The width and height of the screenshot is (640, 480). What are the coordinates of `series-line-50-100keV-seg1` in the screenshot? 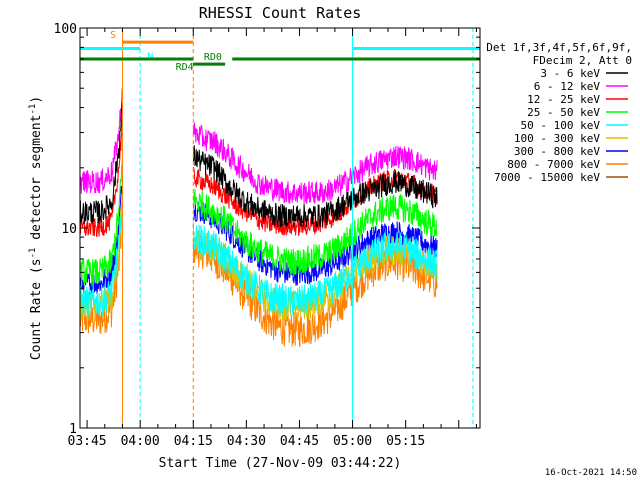 It's located at (315, 268).